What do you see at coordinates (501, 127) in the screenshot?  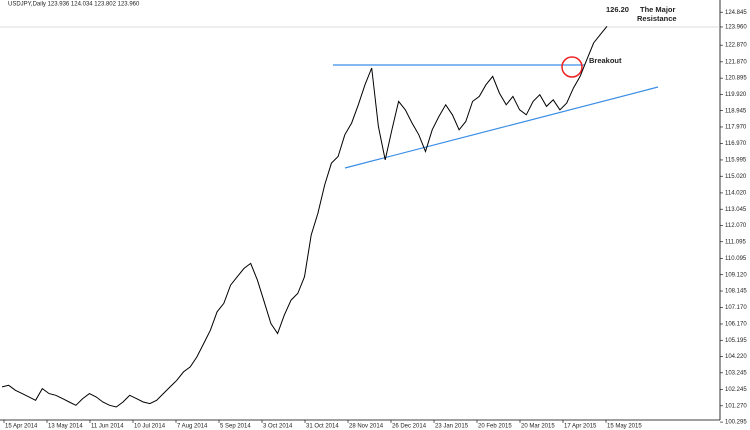 I see `support-line` at bounding box center [501, 127].